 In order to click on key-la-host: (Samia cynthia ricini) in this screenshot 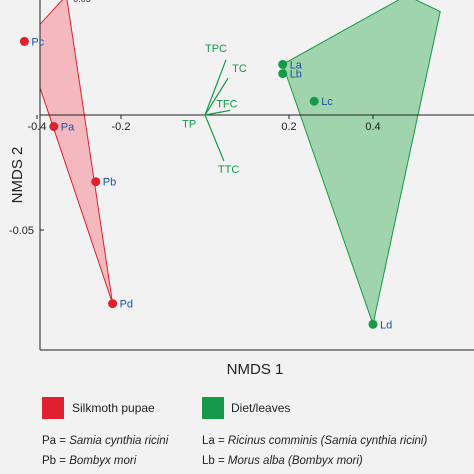, I will do `click(374, 441)`.